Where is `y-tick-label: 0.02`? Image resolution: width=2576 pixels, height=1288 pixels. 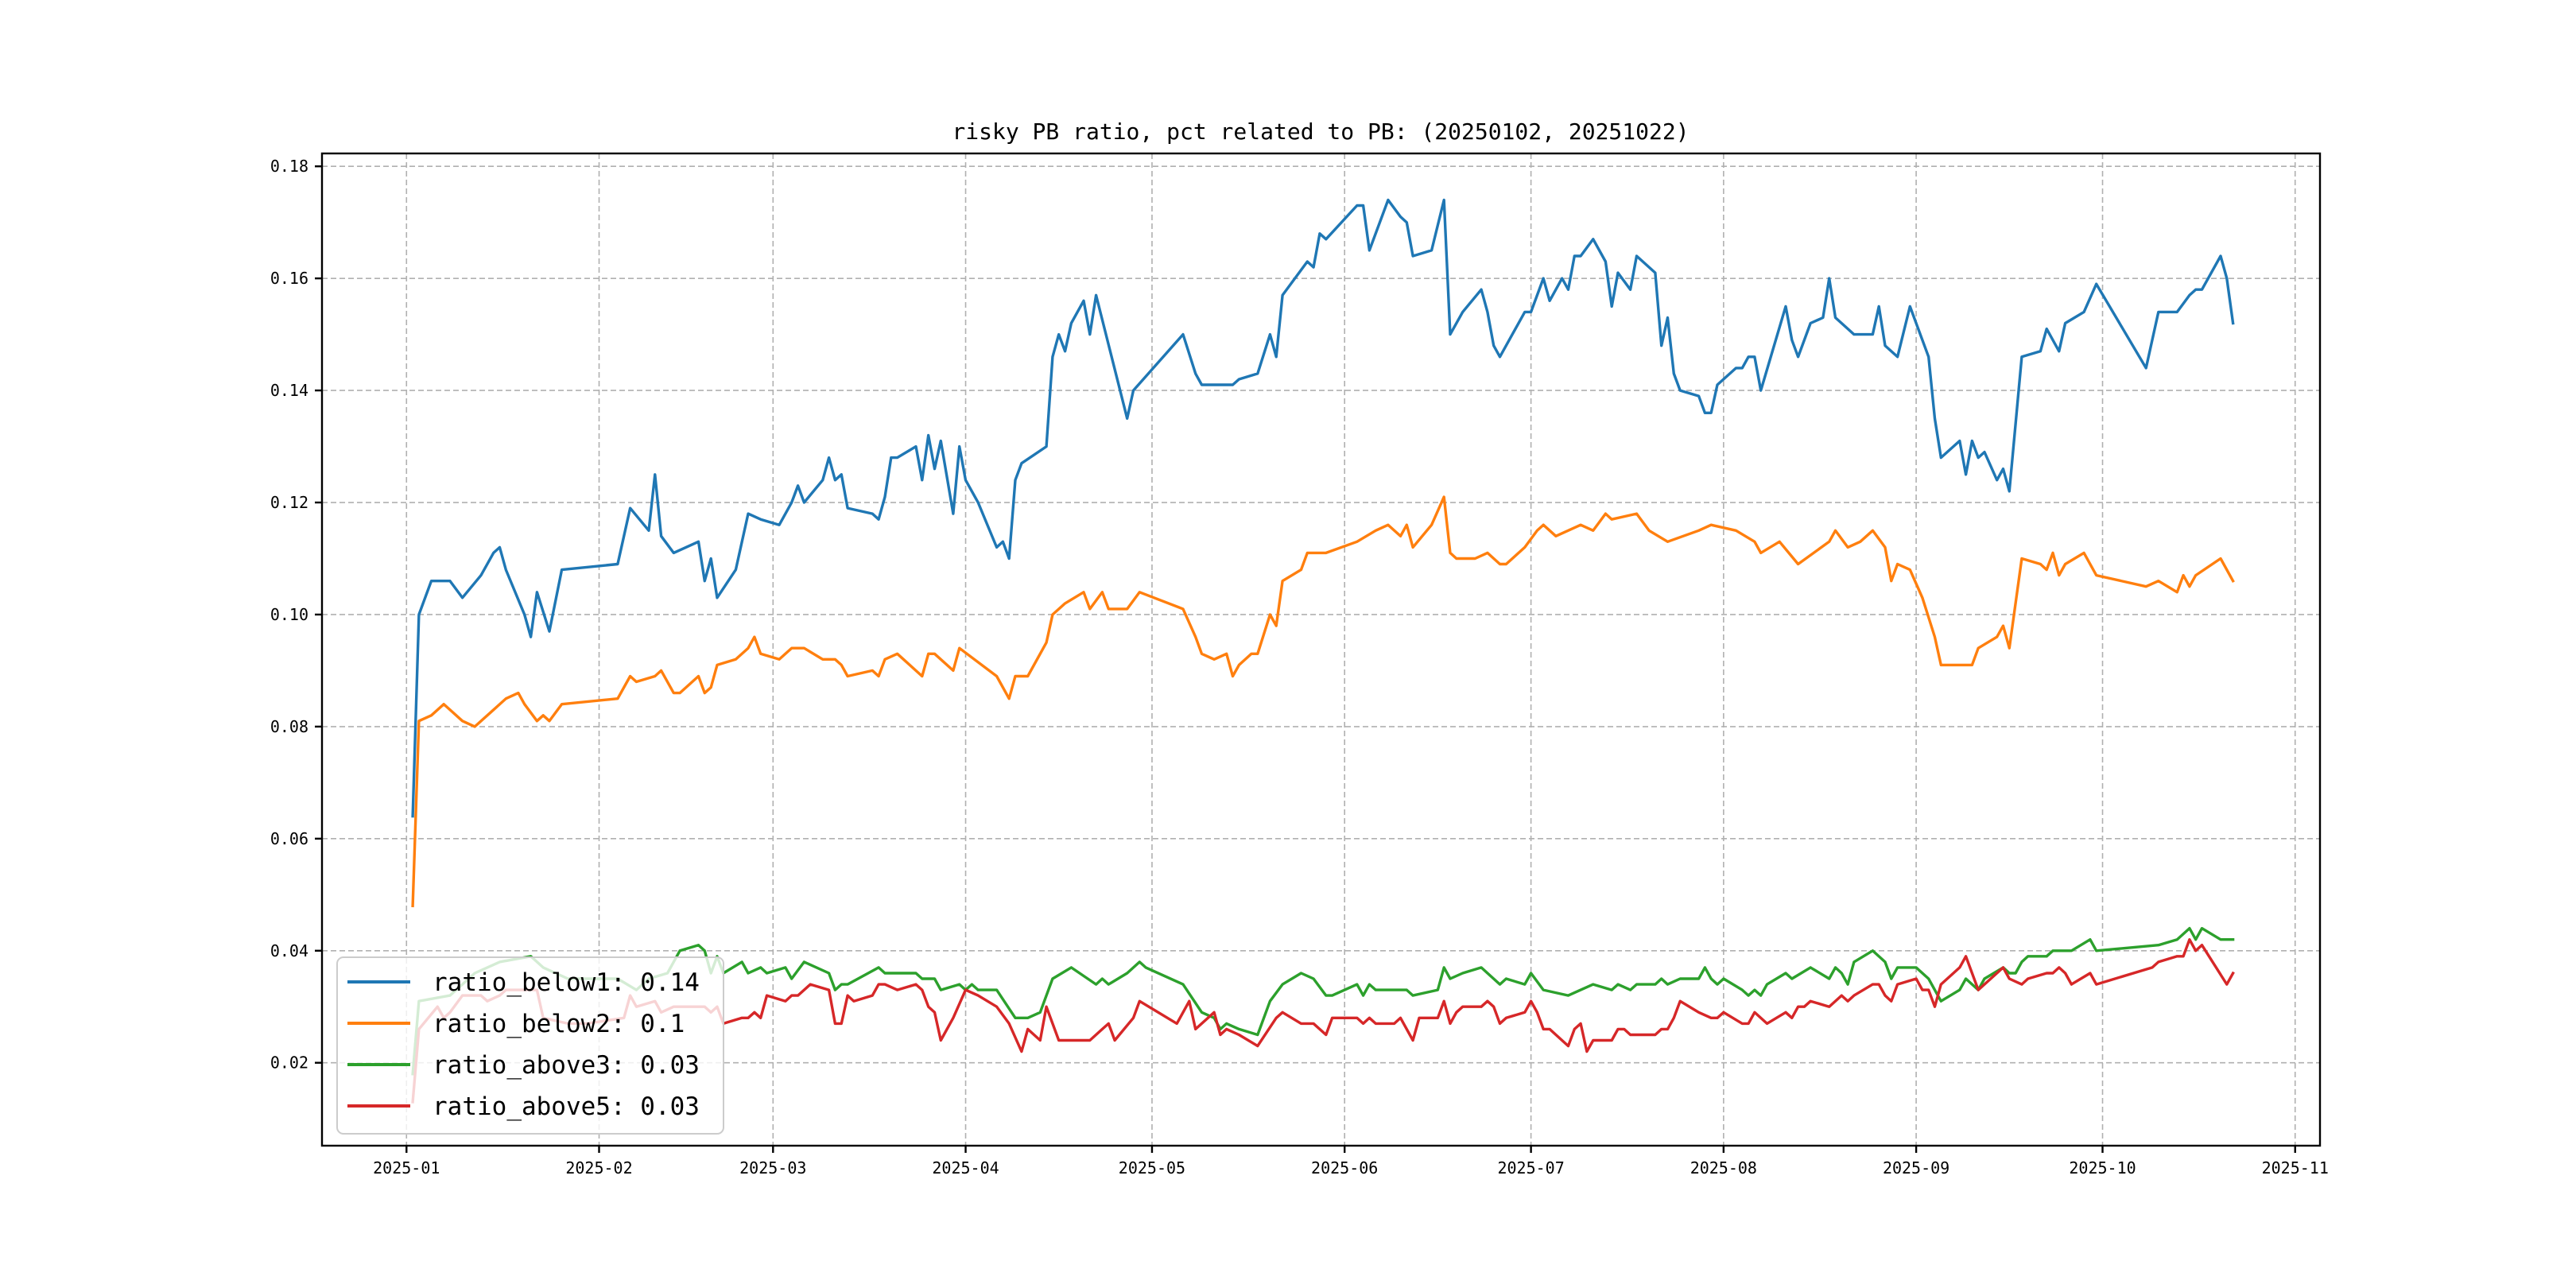
y-tick-label: 0.02 is located at coordinates (289, 1063).